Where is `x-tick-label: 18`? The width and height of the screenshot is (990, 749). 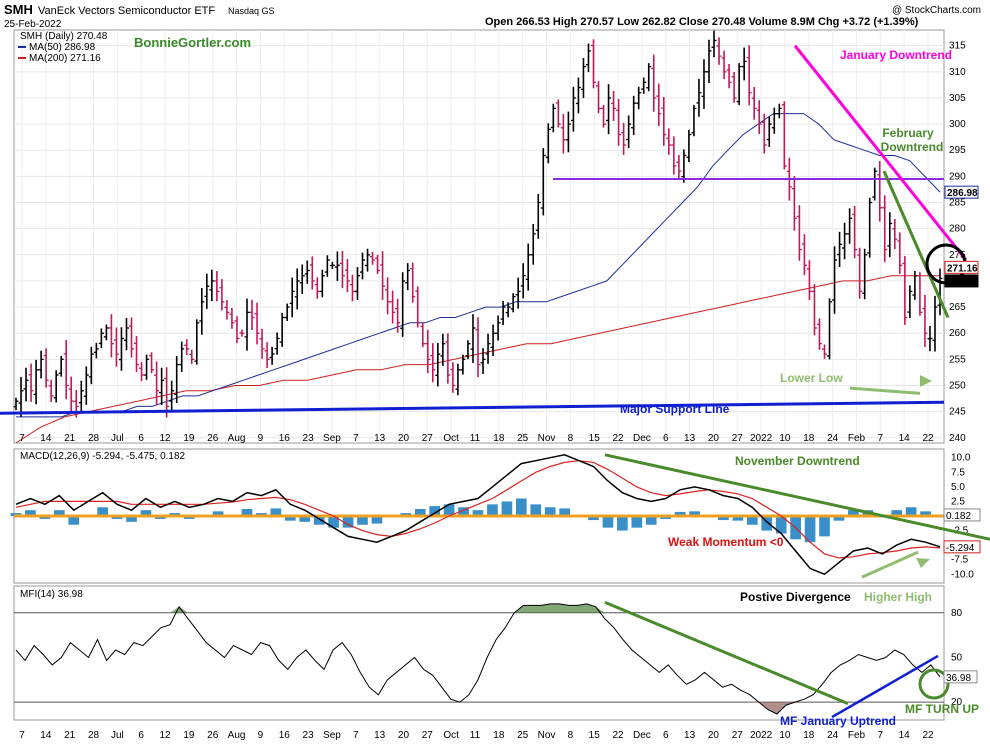
x-tick-label: 18 is located at coordinates (499, 735).